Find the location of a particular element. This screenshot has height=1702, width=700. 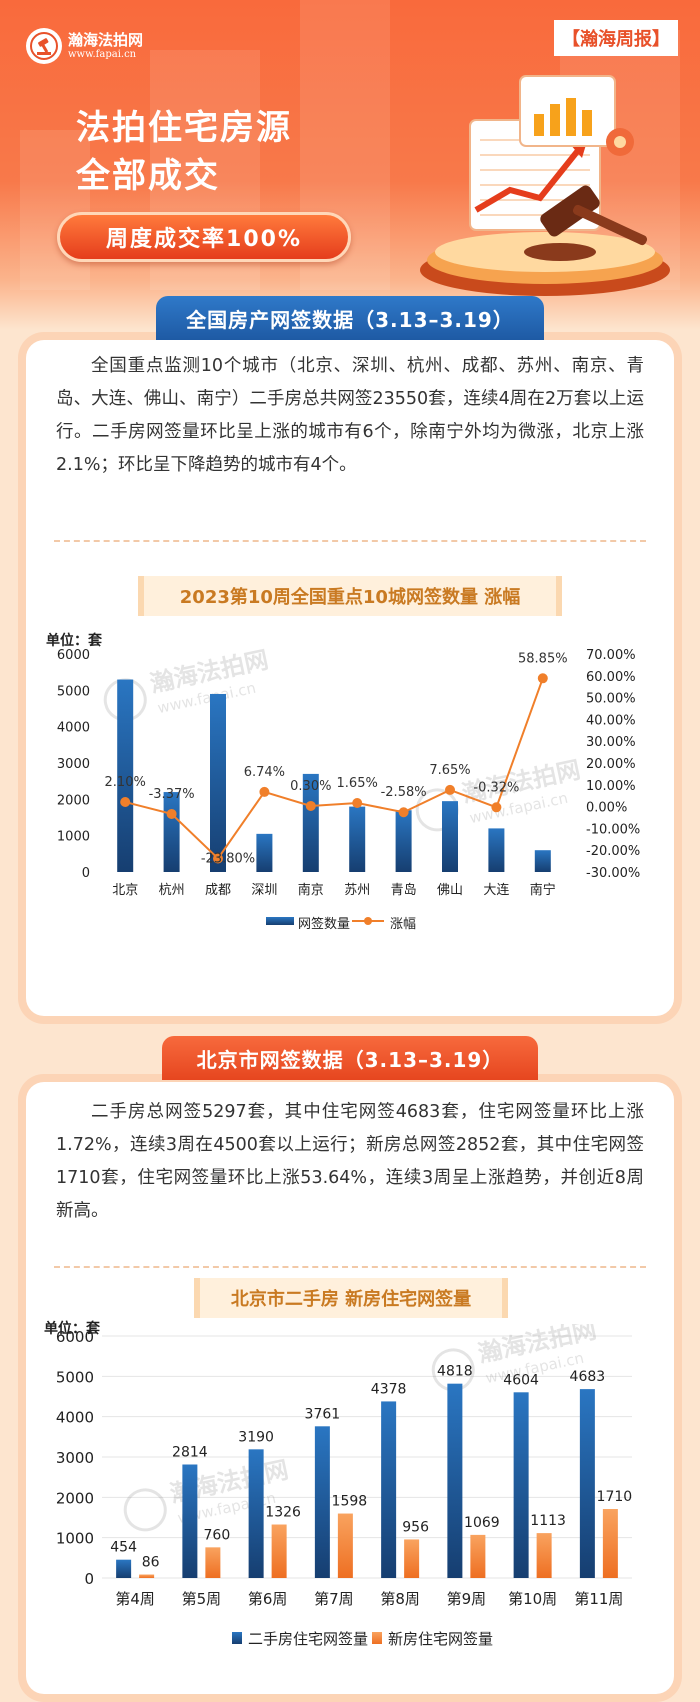

y-tick: 6000 is located at coordinates (75, 1337).